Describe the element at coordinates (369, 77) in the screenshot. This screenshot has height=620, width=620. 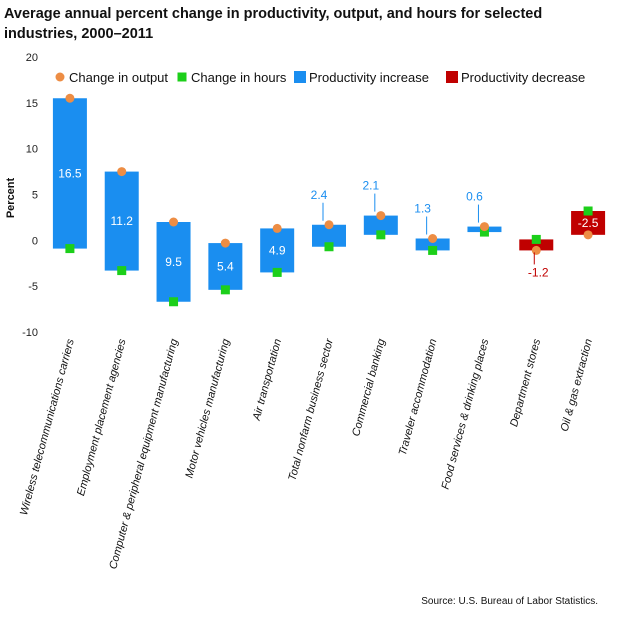
I see `legend-label: Productivity increase` at that location.